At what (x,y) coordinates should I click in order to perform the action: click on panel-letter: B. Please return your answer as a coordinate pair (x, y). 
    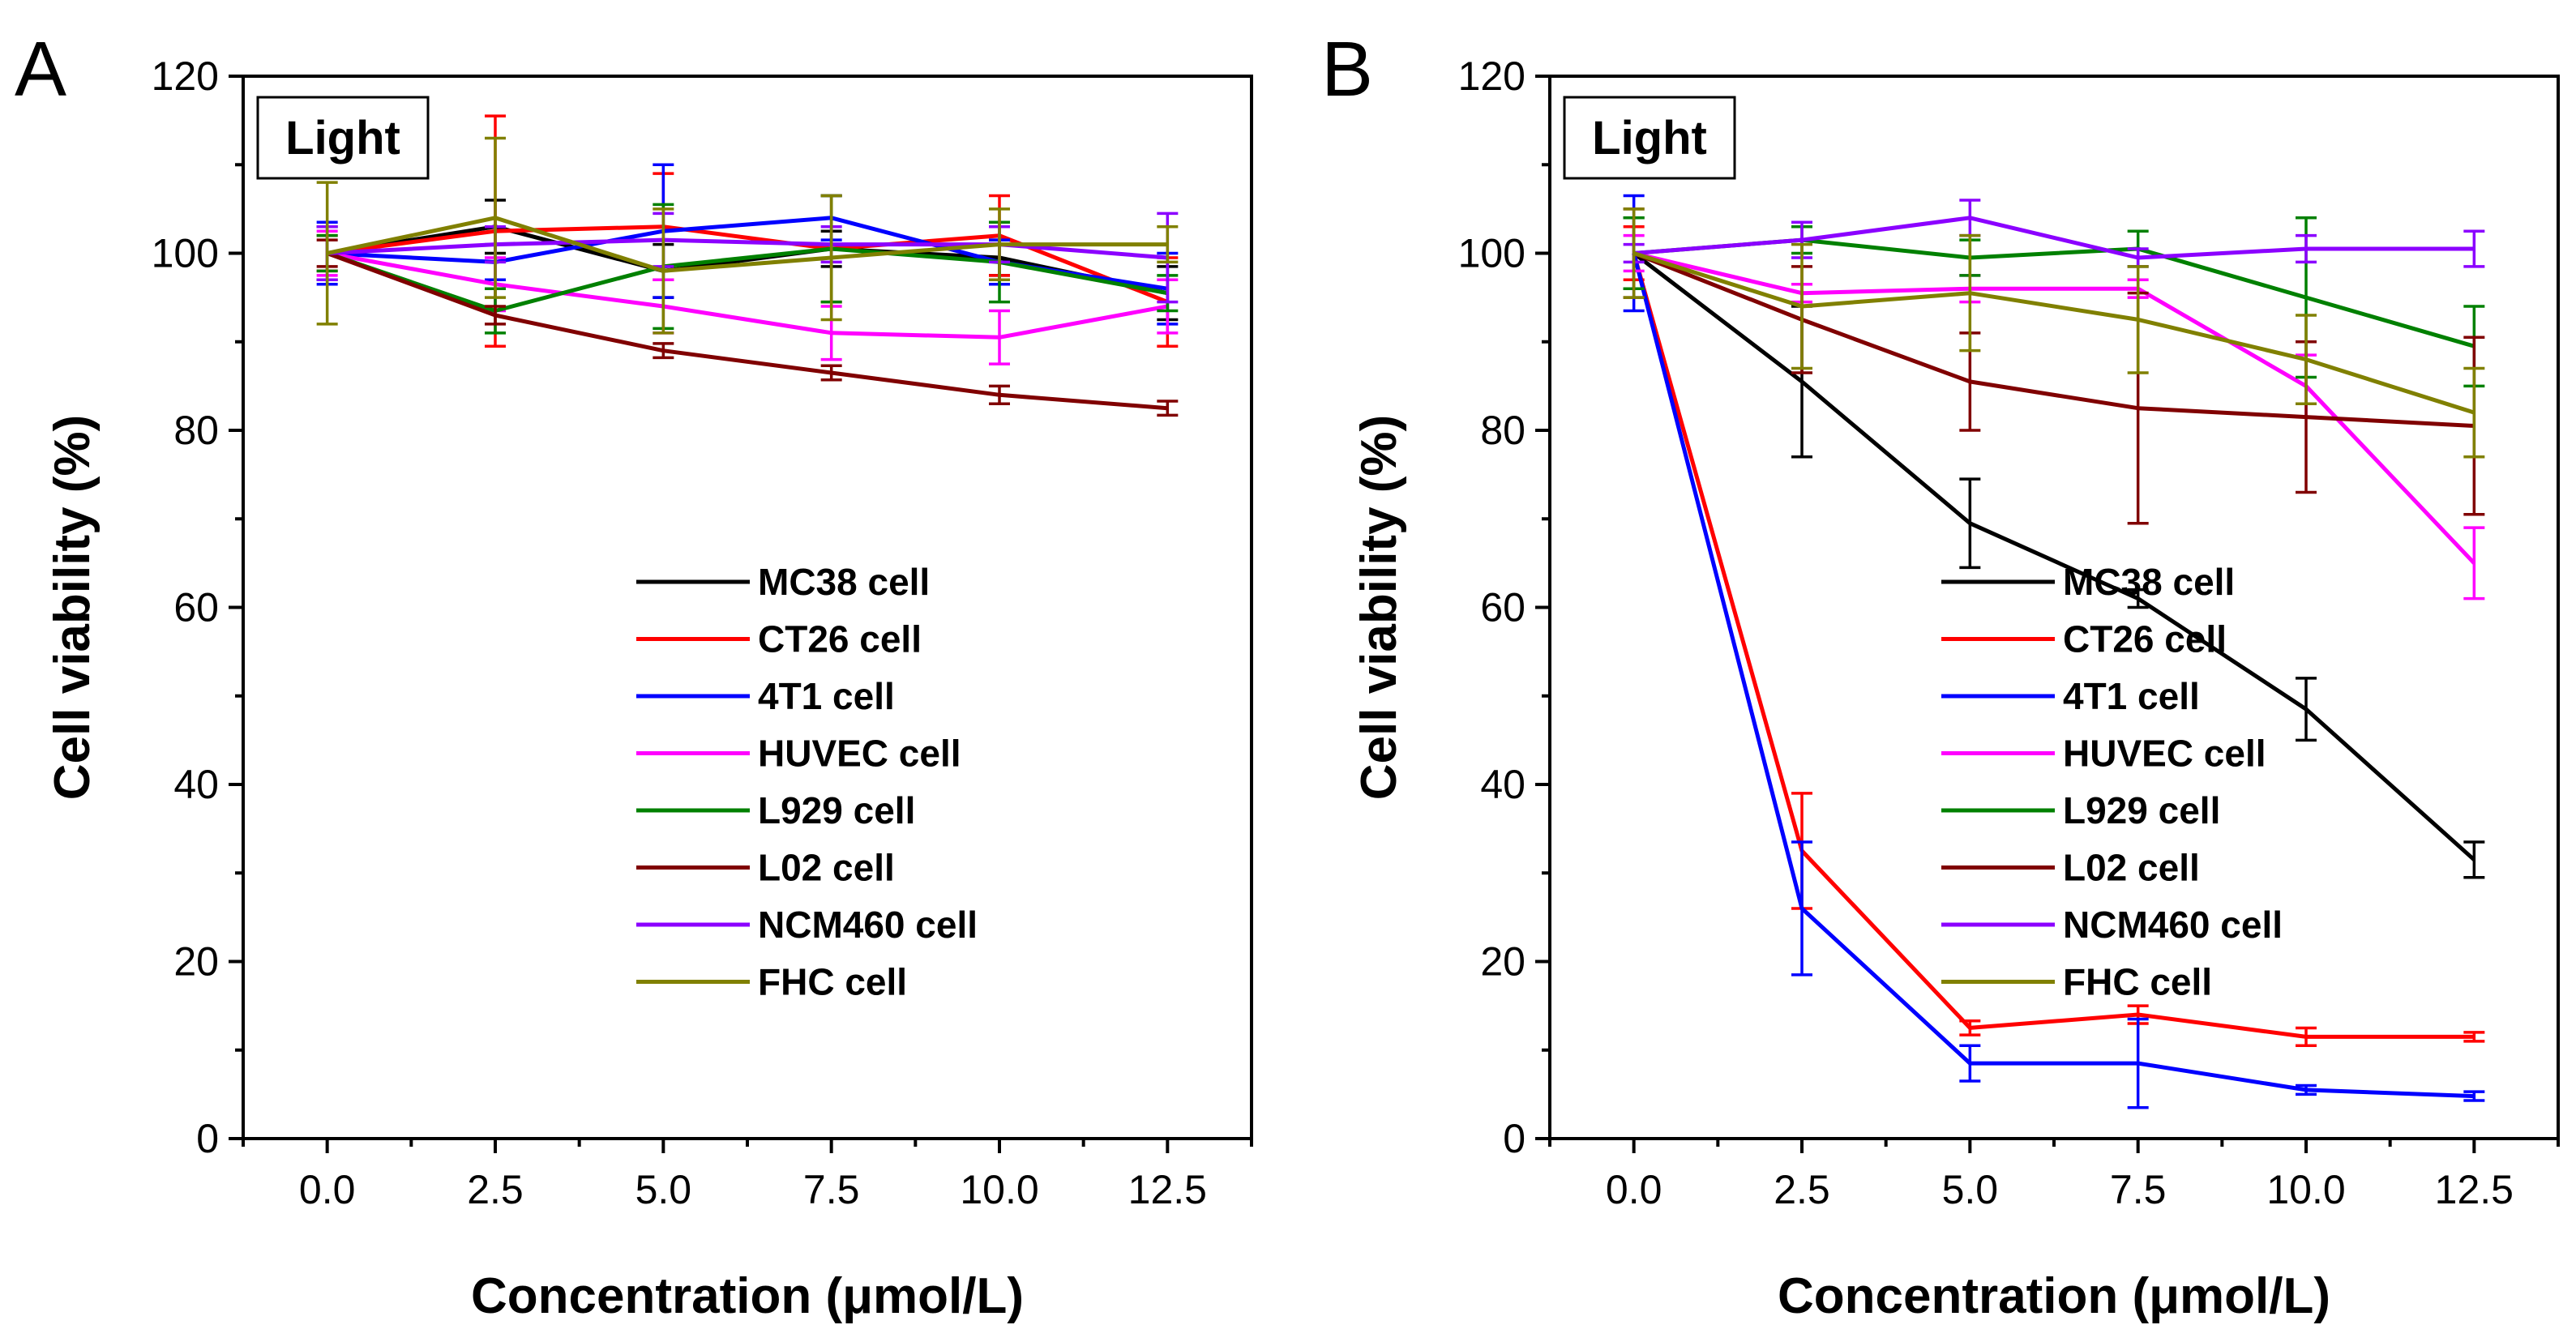
    Looking at the image, I should click on (1347, 70).